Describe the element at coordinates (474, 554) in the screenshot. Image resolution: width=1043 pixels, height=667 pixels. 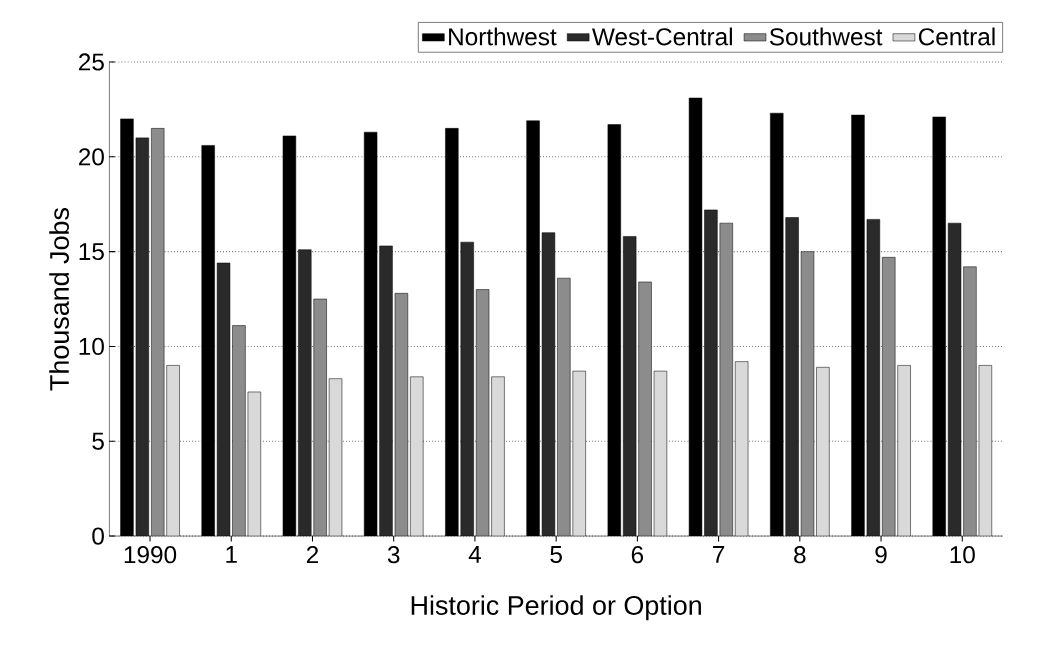
I see `x-tick-label: 4` at that location.